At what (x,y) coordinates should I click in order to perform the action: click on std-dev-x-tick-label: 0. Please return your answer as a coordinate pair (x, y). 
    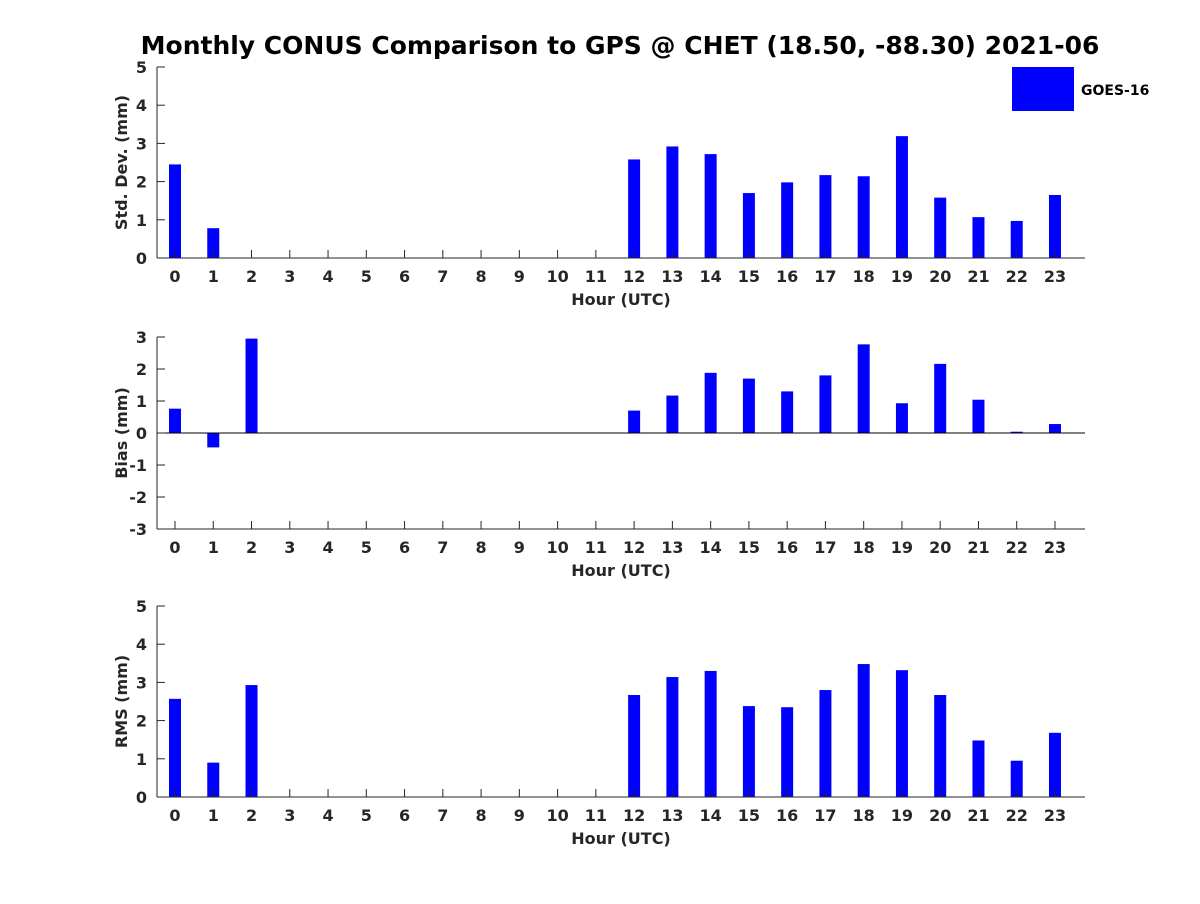
    Looking at the image, I should click on (174, 276).